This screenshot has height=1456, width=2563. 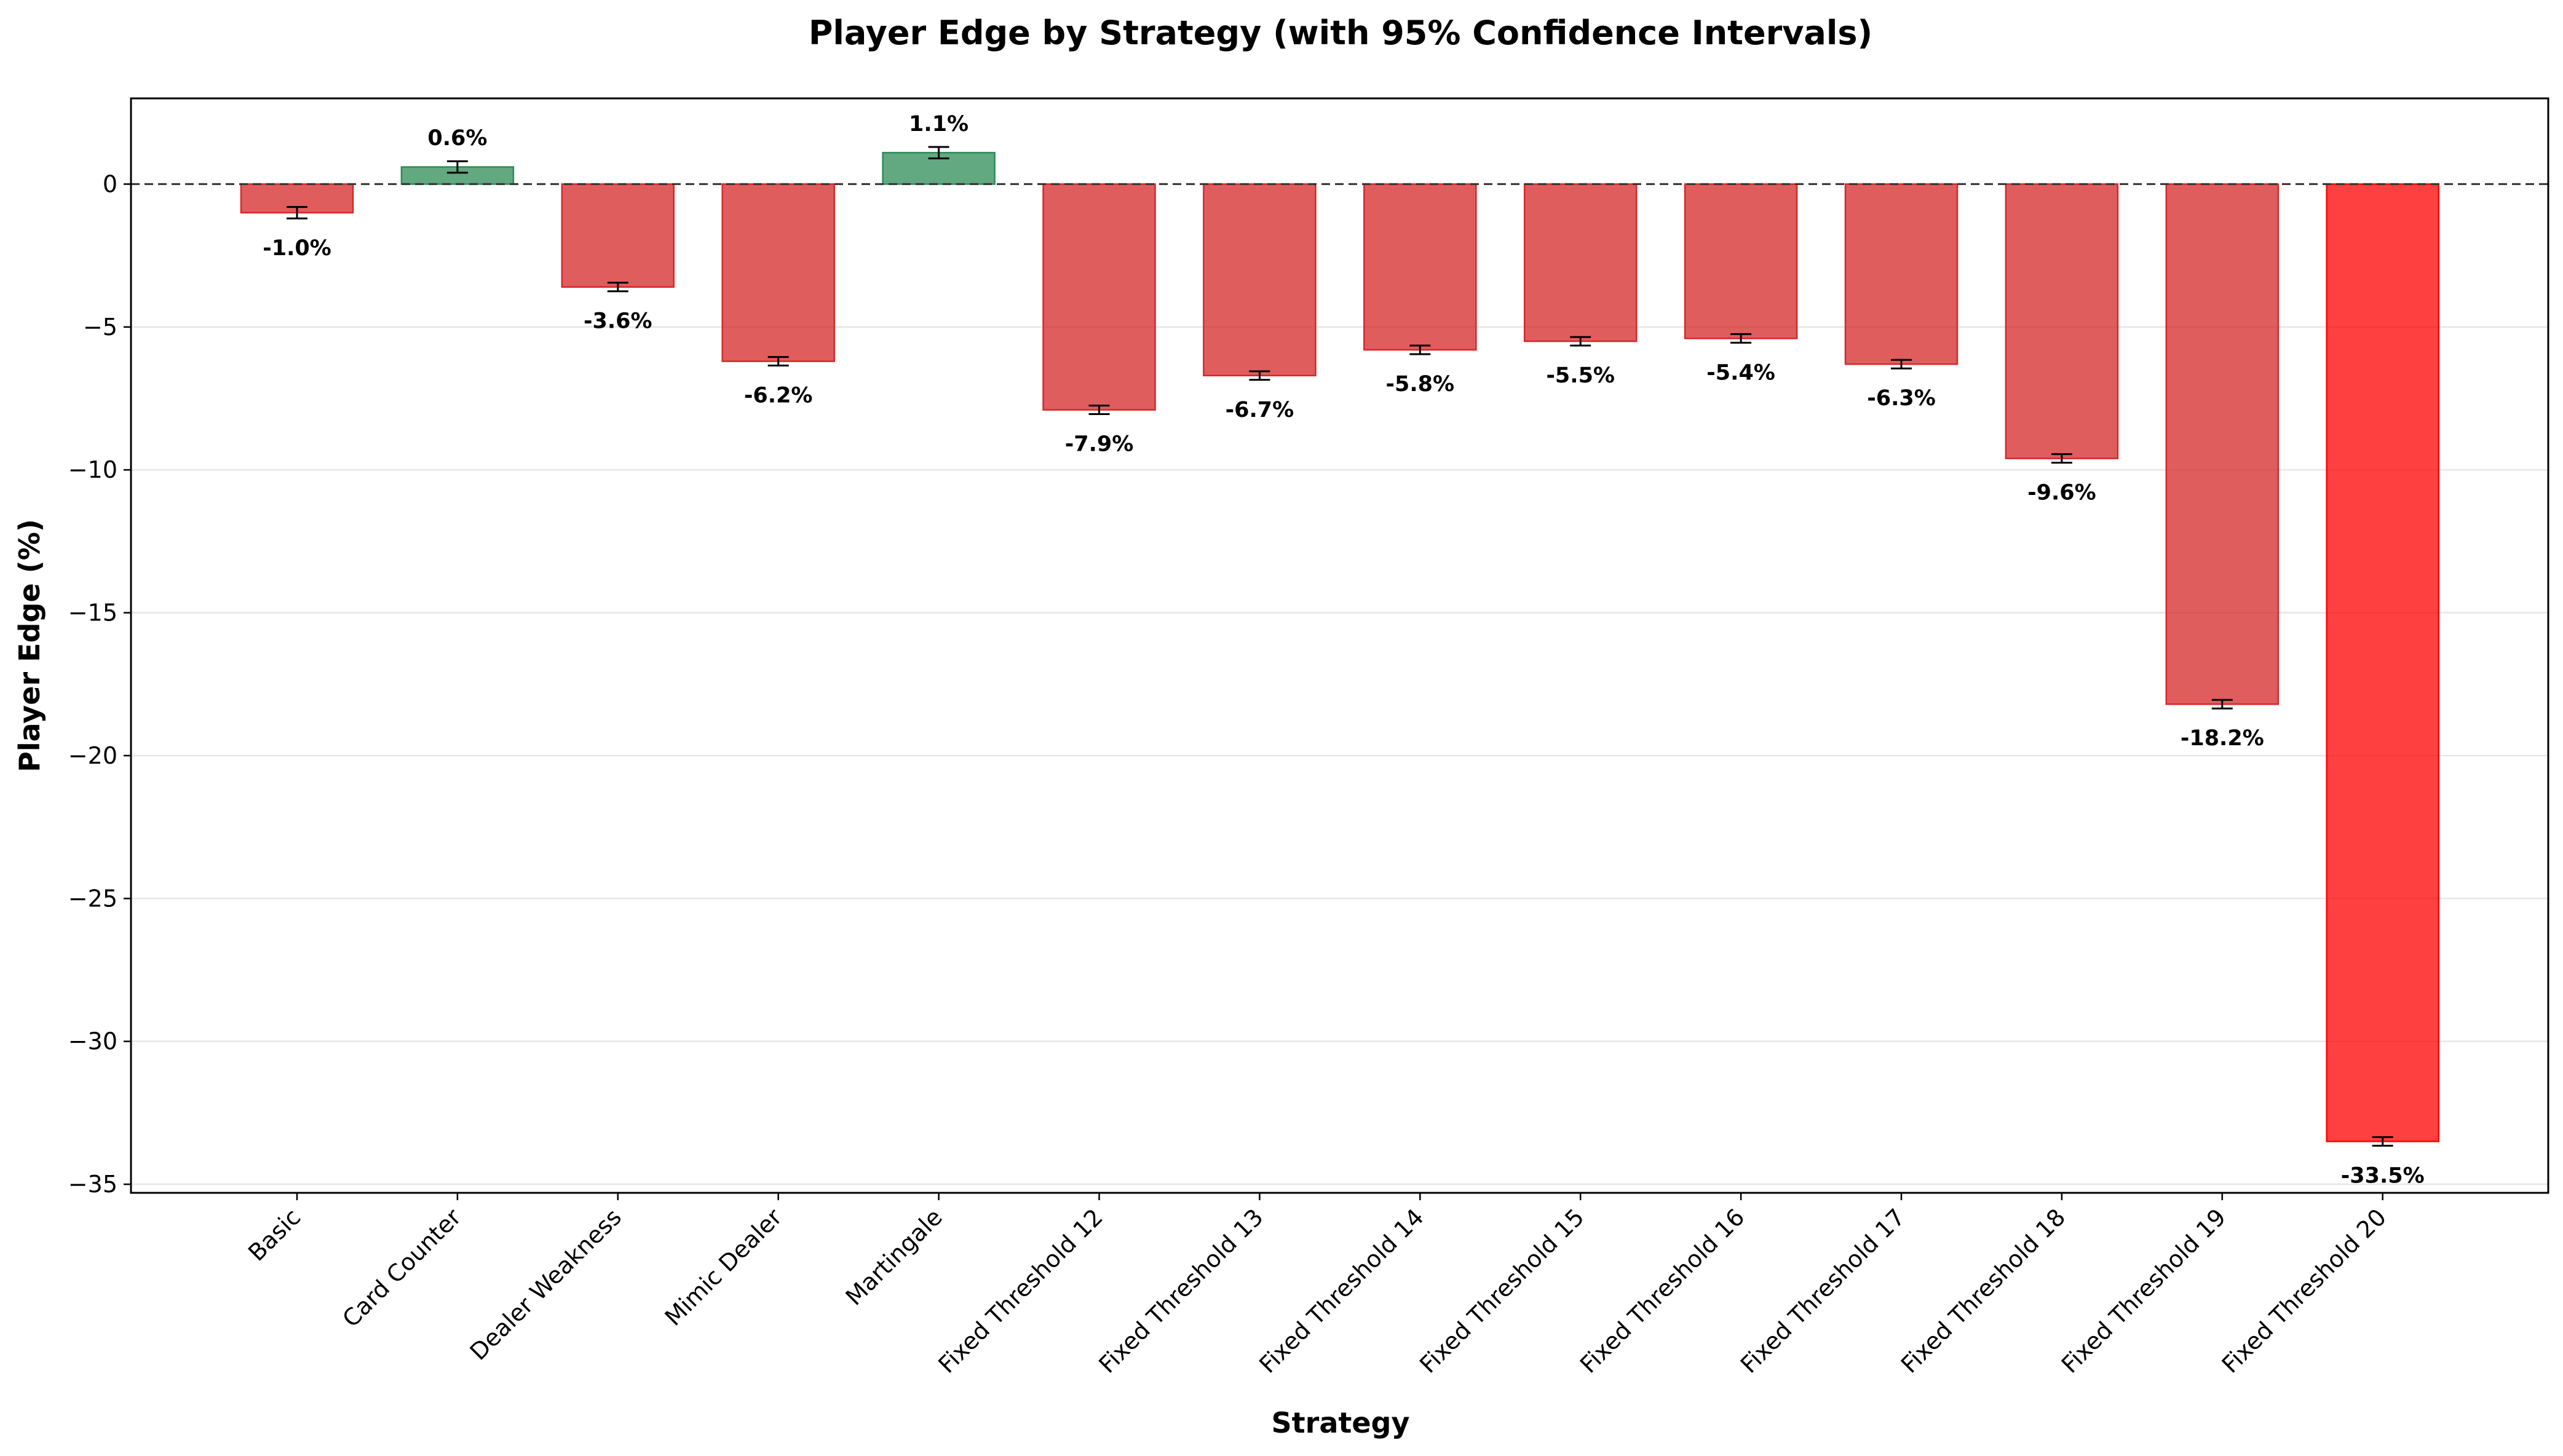 What do you see at coordinates (939, 124) in the screenshot?
I see `data-label: 1.1%` at bounding box center [939, 124].